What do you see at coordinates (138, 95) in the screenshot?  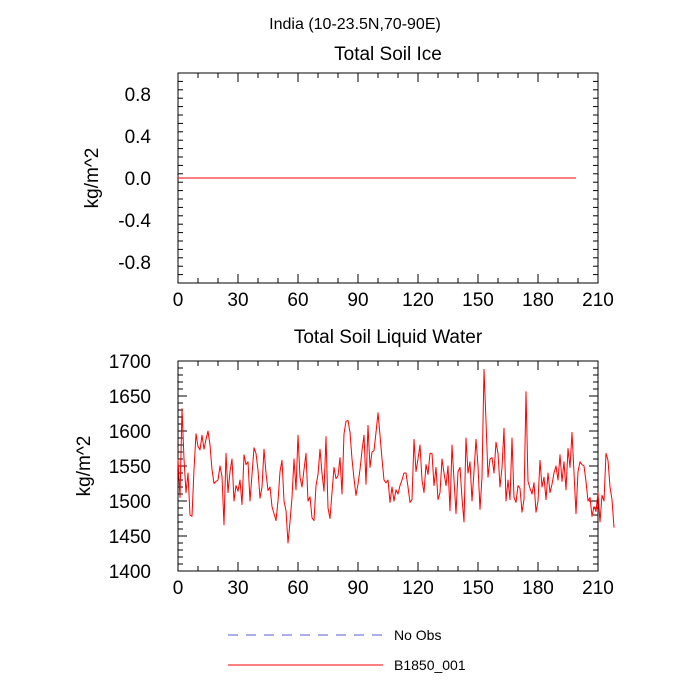 I see `y-tick-label: 0.8` at bounding box center [138, 95].